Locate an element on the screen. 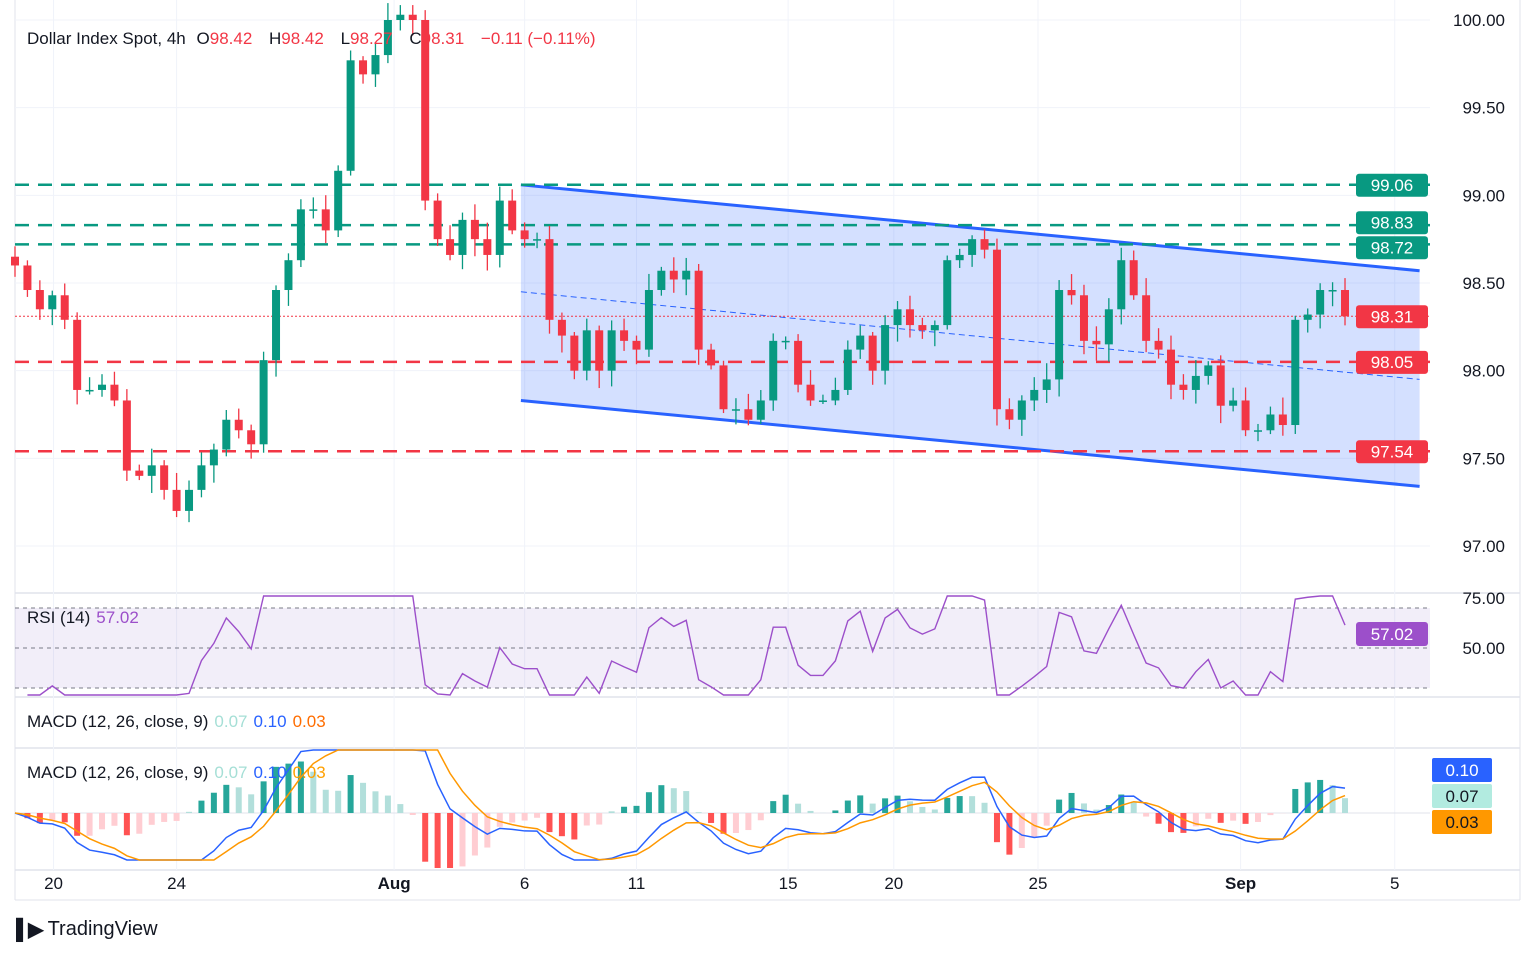 The image size is (1536, 955). x-tick-label: 15 is located at coordinates (788, 883).